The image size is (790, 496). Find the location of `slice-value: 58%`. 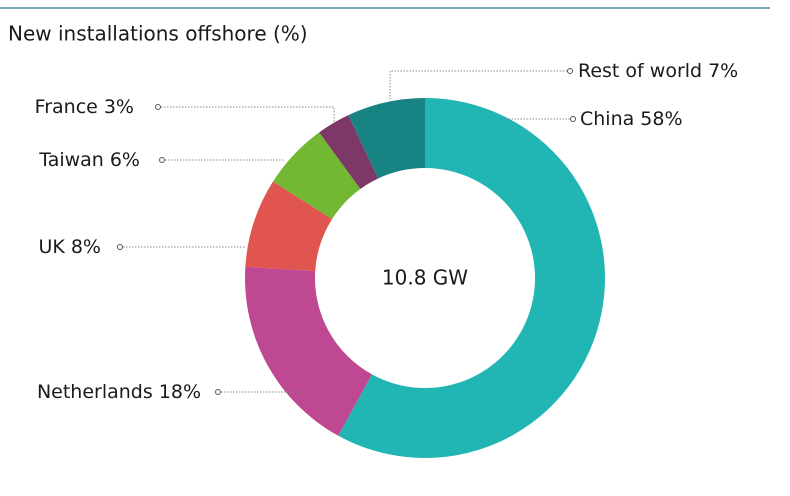

slice-value: 58% is located at coordinates (661, 119).